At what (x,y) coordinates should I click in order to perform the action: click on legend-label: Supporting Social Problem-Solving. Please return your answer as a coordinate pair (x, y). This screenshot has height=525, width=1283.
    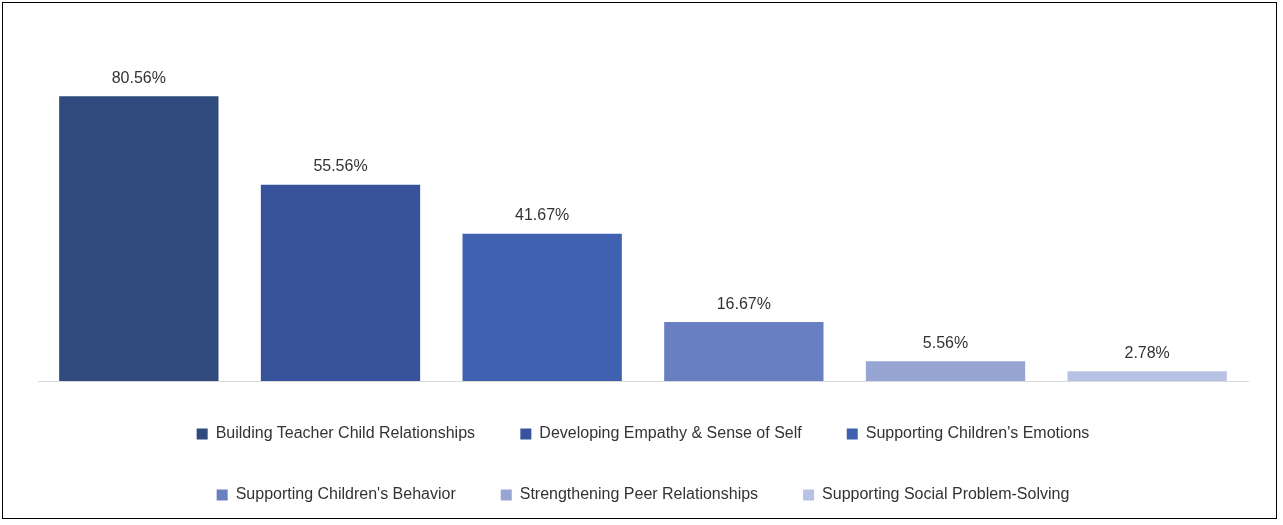
    Looking at the image, I should click on (946, 494).